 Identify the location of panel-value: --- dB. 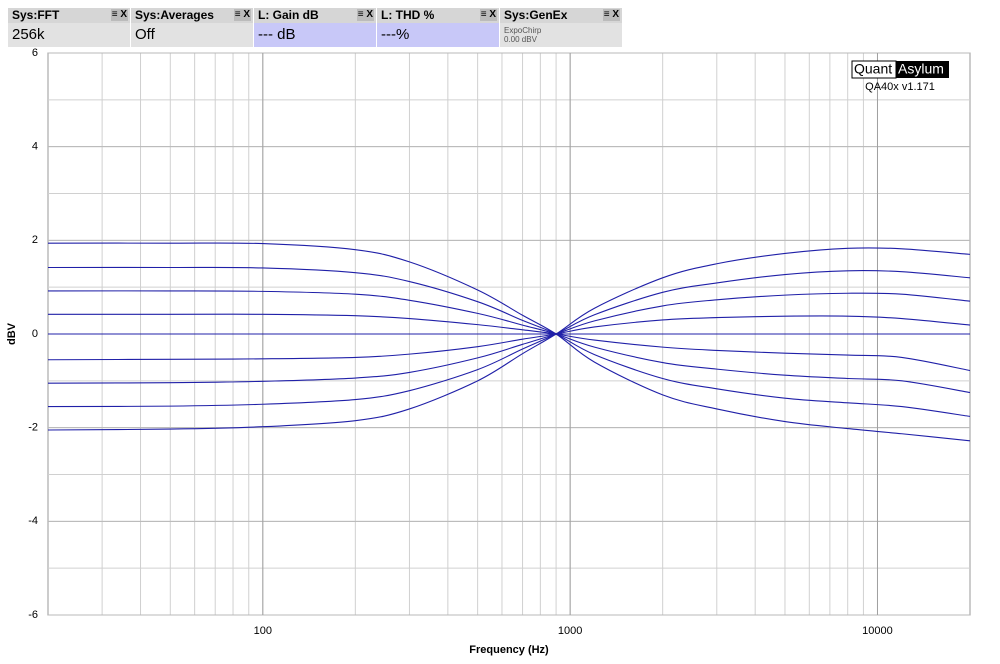
(315, 35).